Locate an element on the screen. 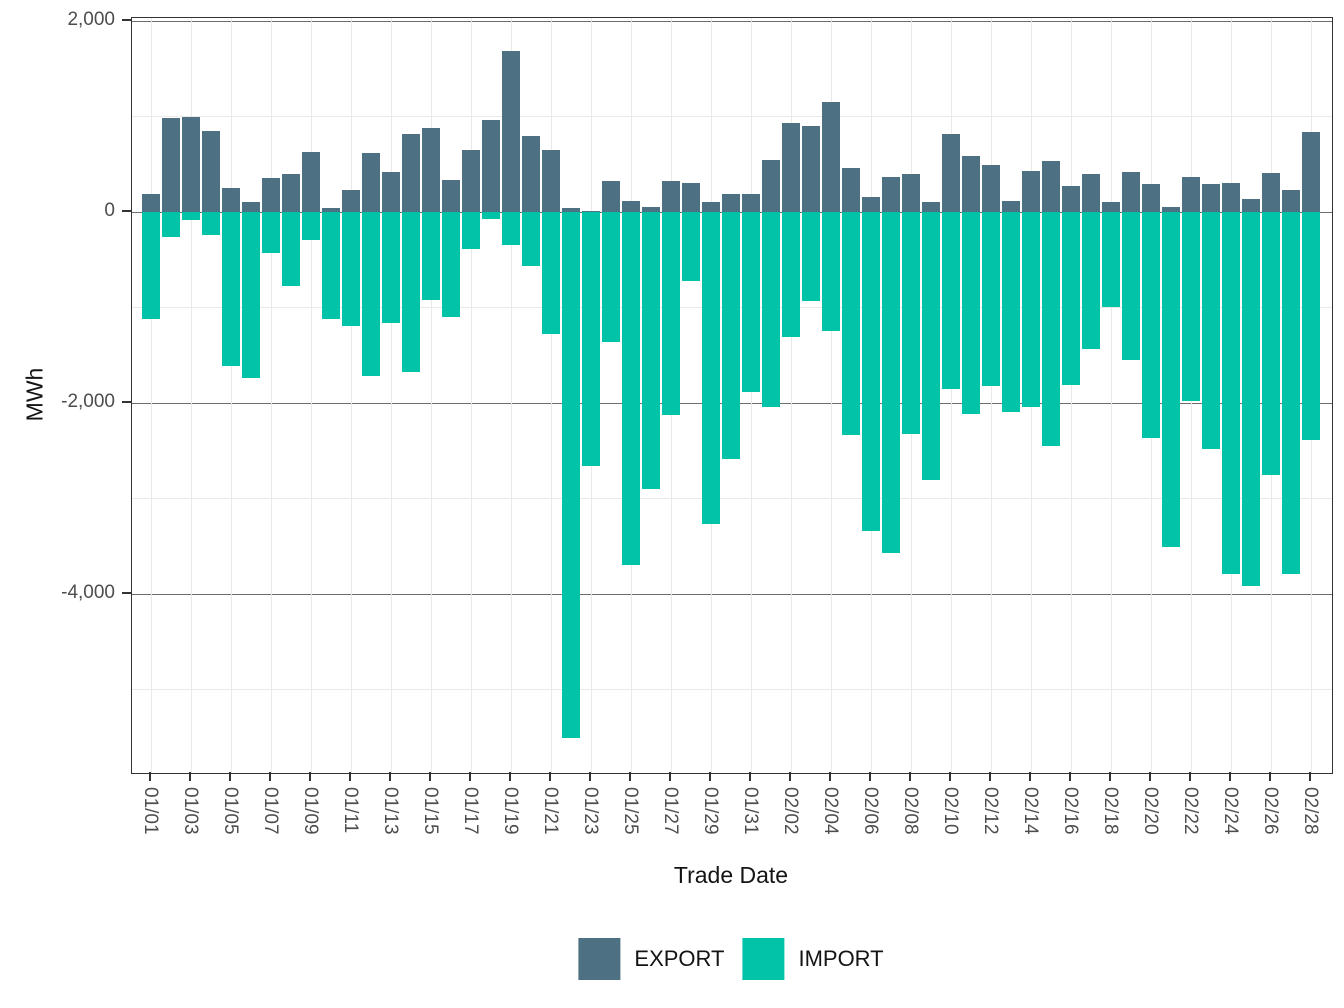 The height and width of the screenshot is (1008, 1344). bar-import-01/18 is located at coordinates (491, 216).